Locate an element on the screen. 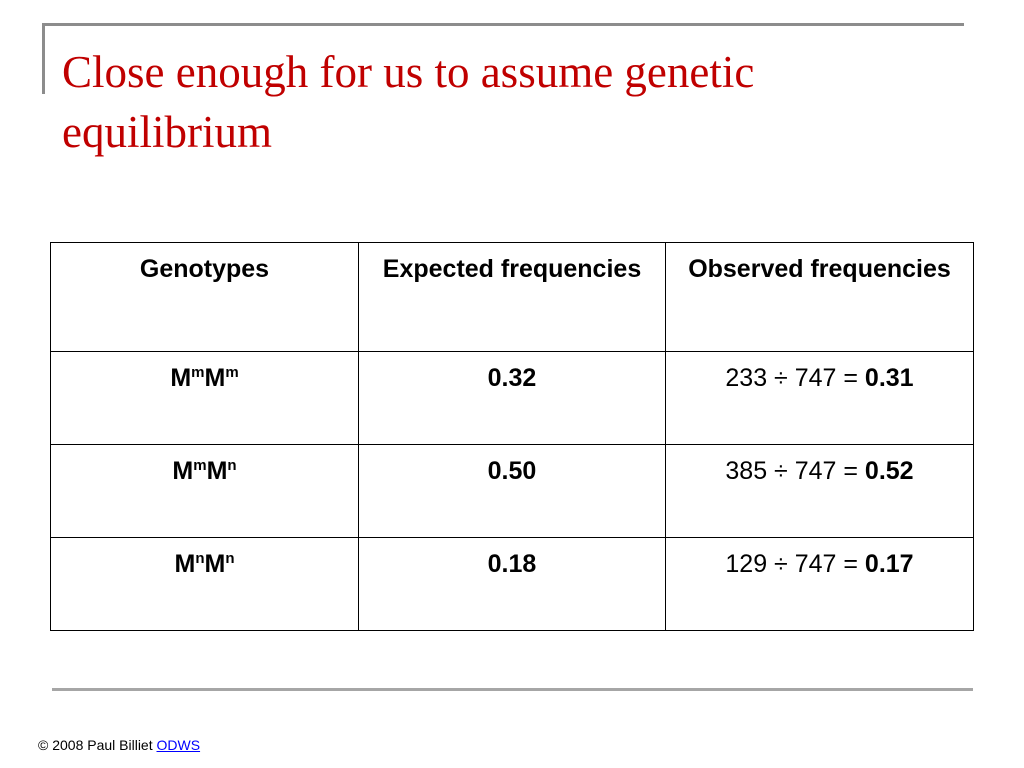 This screenshot has width=1024, height=768. table-row: MmMm 0.32 233 ÷ 747 = 0.31 is located at coordinates (512, 398).